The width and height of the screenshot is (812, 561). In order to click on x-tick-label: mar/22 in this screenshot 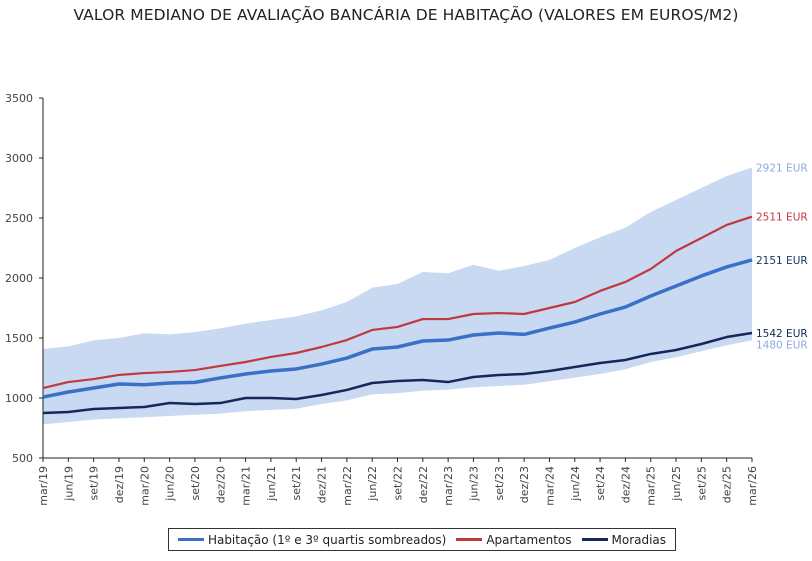, I will do `click(347, 486)`.